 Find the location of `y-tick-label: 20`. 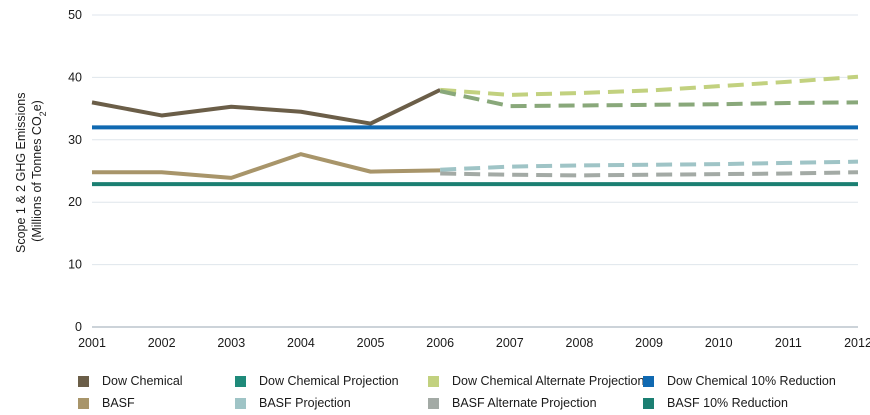

y-tick-label: 20 is located at coordinates (75, 202).